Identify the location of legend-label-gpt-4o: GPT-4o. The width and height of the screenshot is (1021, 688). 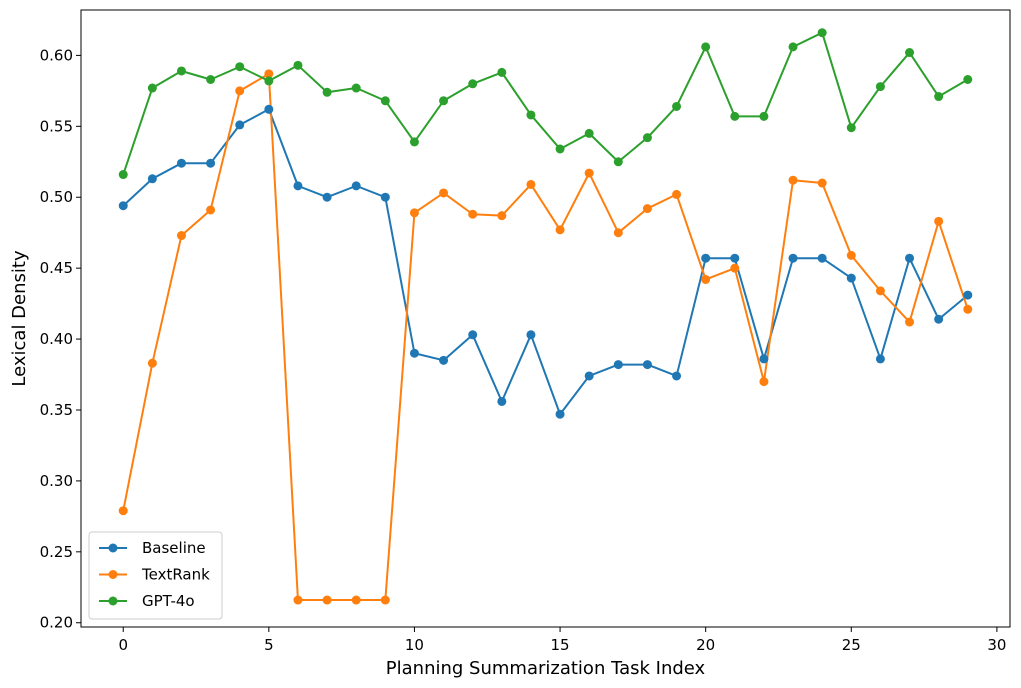
(168, 601).